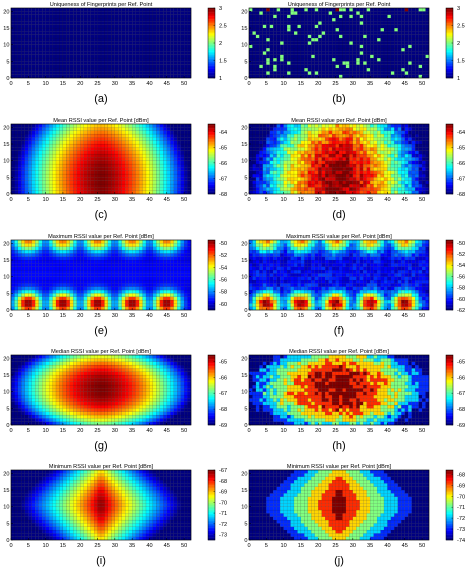 This screenshot has height=576, width=474. I want to click on colorbar-tick-label: 2, so click(458, 44).